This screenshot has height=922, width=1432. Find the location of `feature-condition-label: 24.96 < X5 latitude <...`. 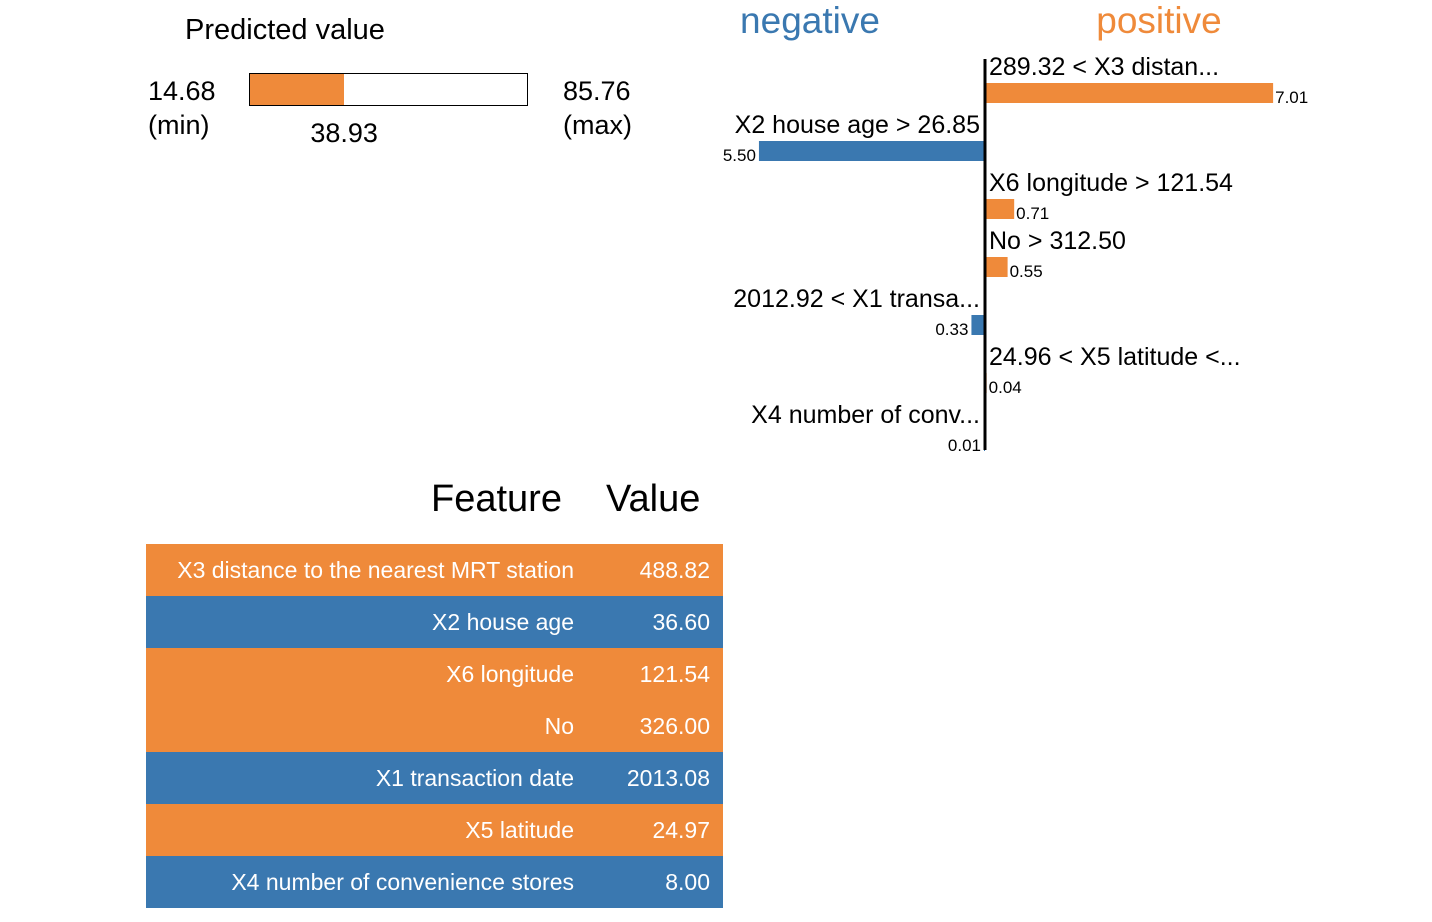

feature-condition-label: 24.96 < X5 latitude <... is located at coordinates (1115, 357).